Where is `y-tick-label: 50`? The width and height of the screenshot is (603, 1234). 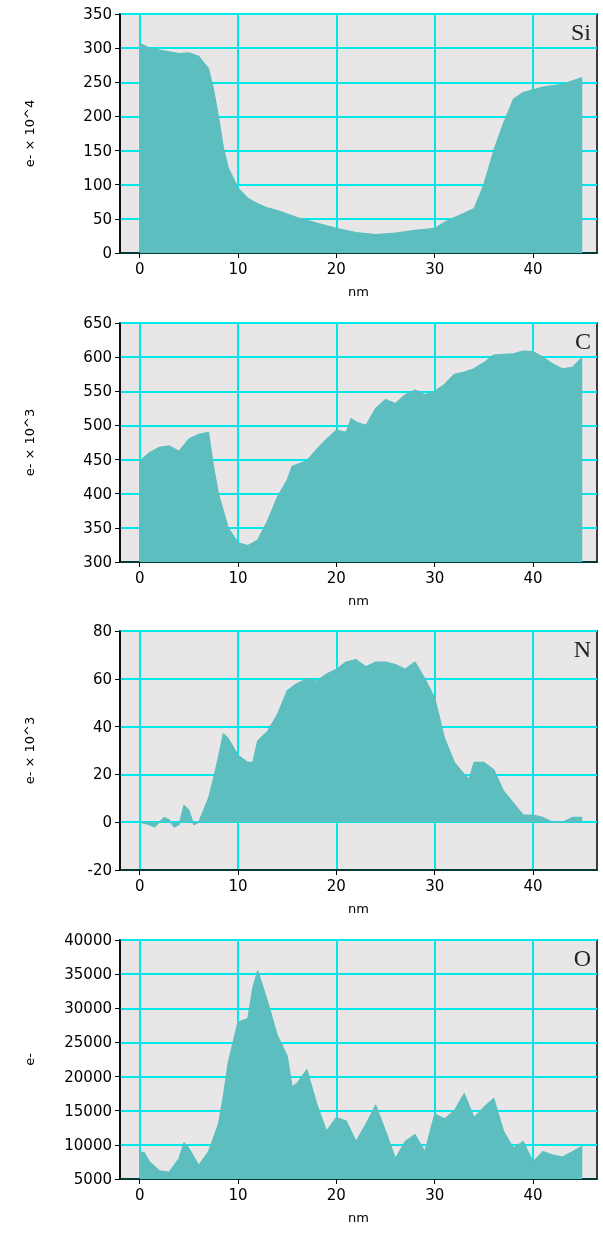
y-tick-label: 50 is located at coordinates (102, 218).